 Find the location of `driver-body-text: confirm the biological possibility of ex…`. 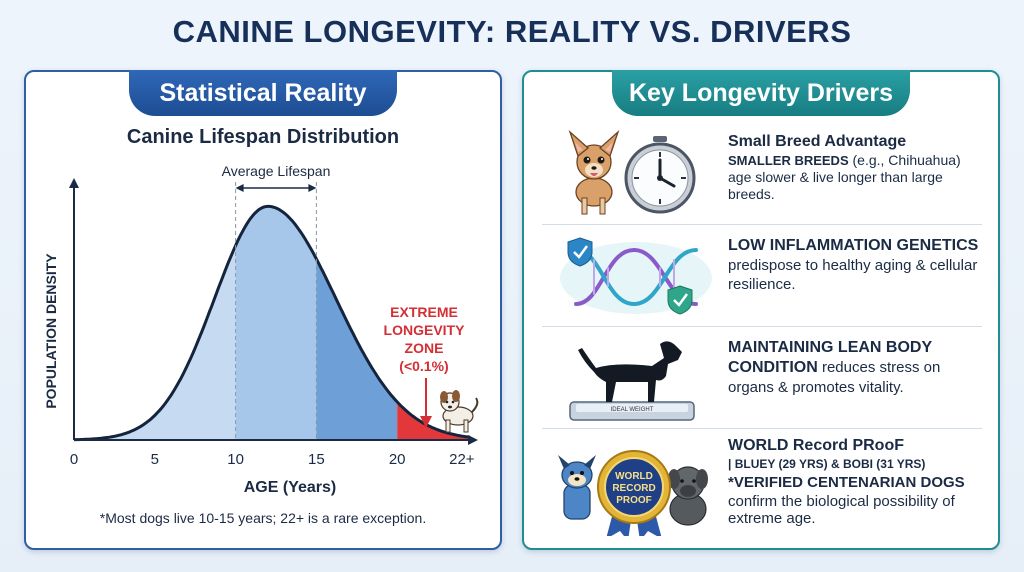

driver-body-text: confirm the biological possibility of ex… is located at coordinates (841, 510).